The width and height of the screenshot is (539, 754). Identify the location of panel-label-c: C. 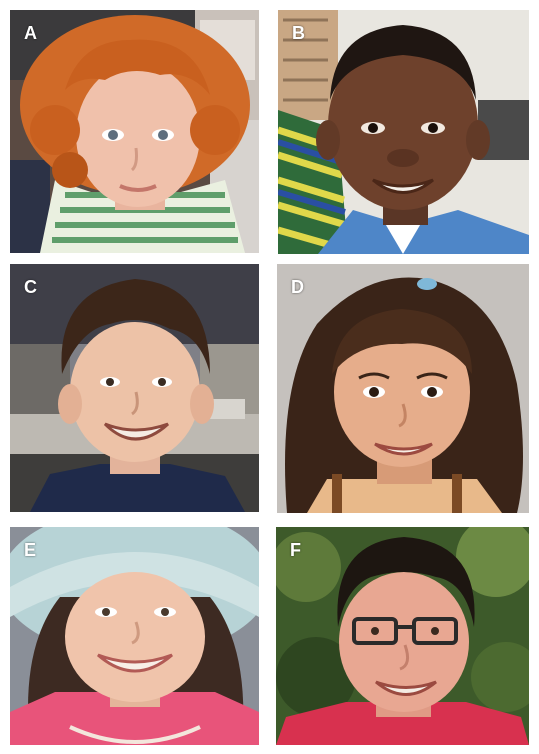
(30, 287).